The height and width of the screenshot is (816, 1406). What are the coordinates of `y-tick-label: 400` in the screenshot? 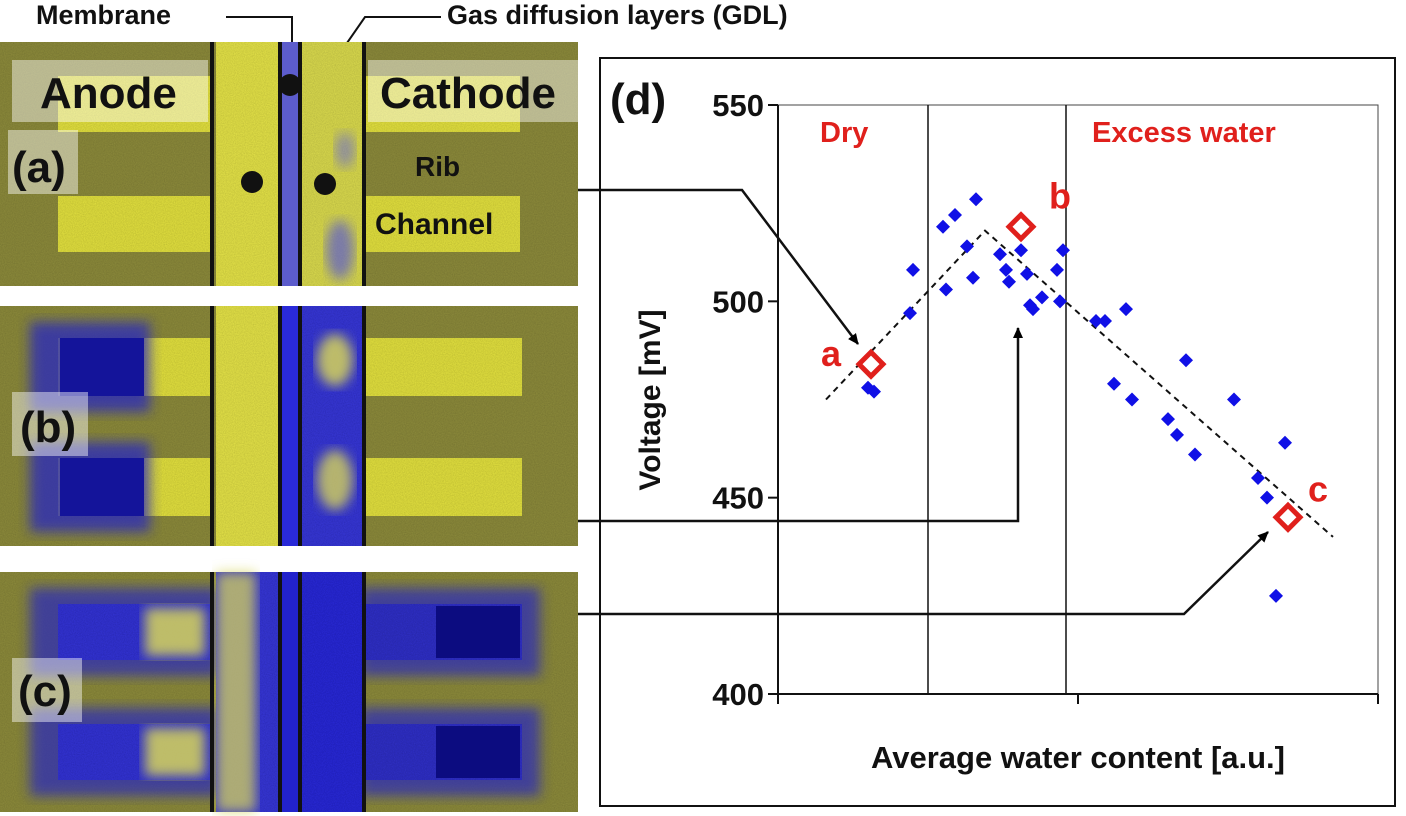 It's located at (738, 694).